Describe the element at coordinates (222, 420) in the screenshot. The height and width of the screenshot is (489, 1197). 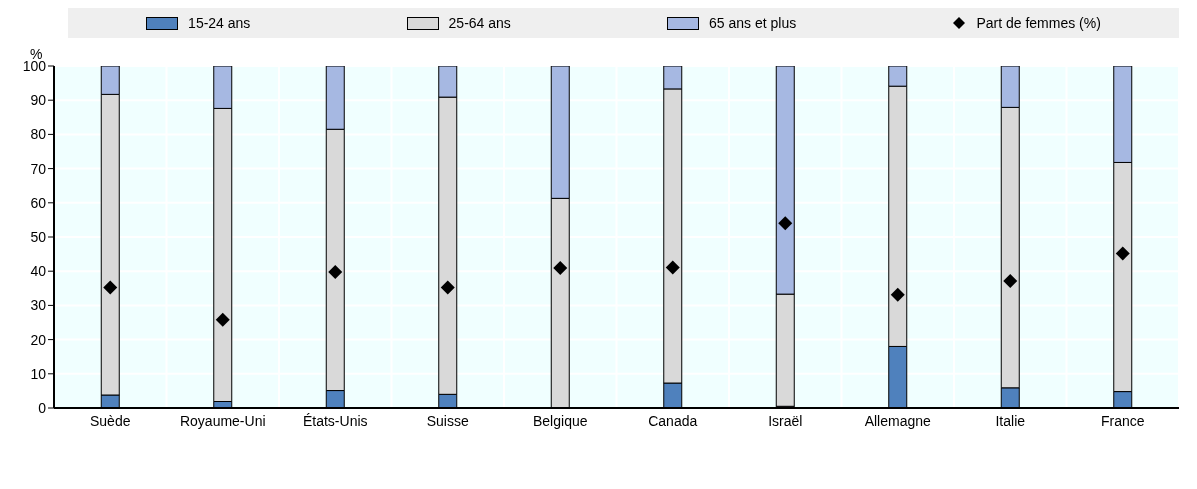
I see `x-tick-label: Royaume-Uni` at that location.